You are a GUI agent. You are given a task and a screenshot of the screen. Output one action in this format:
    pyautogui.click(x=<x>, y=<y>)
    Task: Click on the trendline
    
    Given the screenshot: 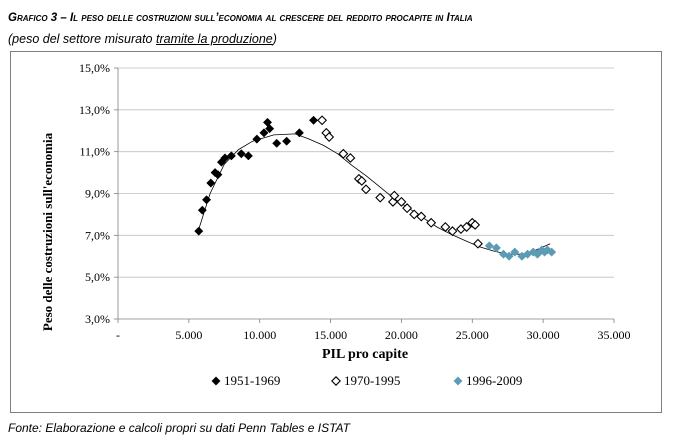 What is the action you would take?
    pyautogui.click(x=374, y=194)
    